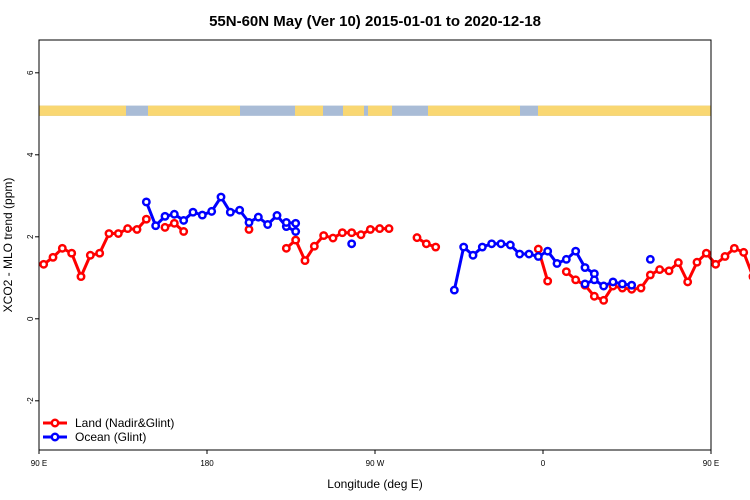  Describe the element at coordinates (8, 245) in the screenshot. I see `y-axis-label: XCO2 - MLO trend (ppm)` at that location.